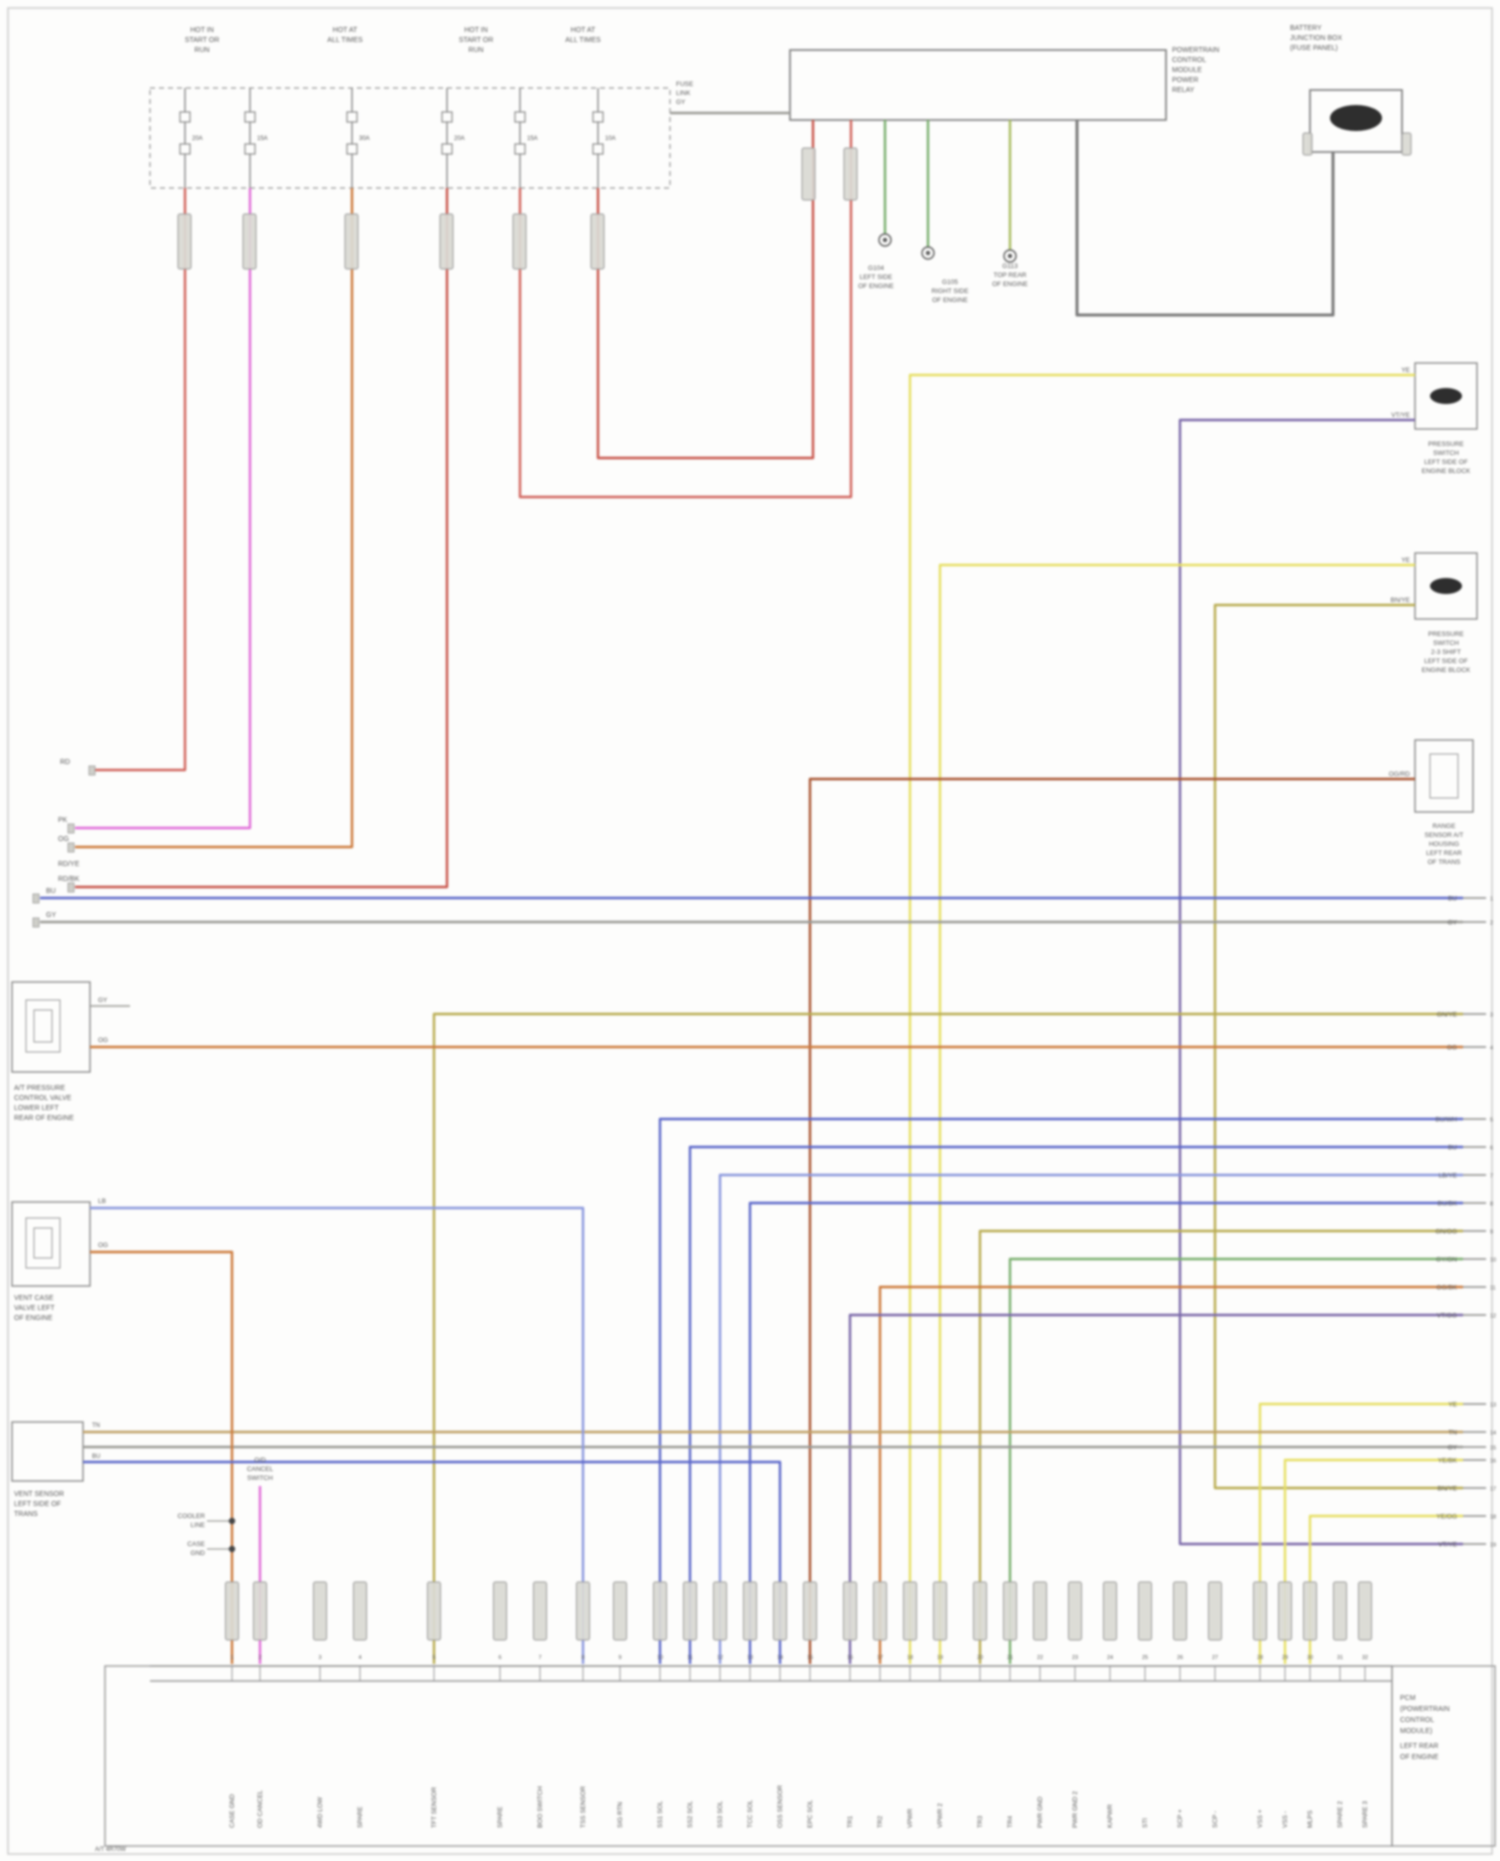  What do you see at coordinates (1416, 1731) in the screenshot?
I see `diagram-label: MODULE)` at bounding box center [1416, 1731].